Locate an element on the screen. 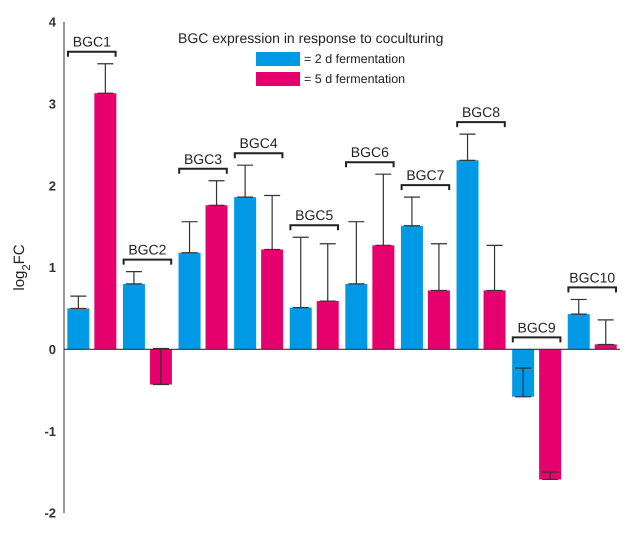 The height and width of the screenshot is (535, 640). x-tick-label: BGC6 is located at coordinates (370, 152).